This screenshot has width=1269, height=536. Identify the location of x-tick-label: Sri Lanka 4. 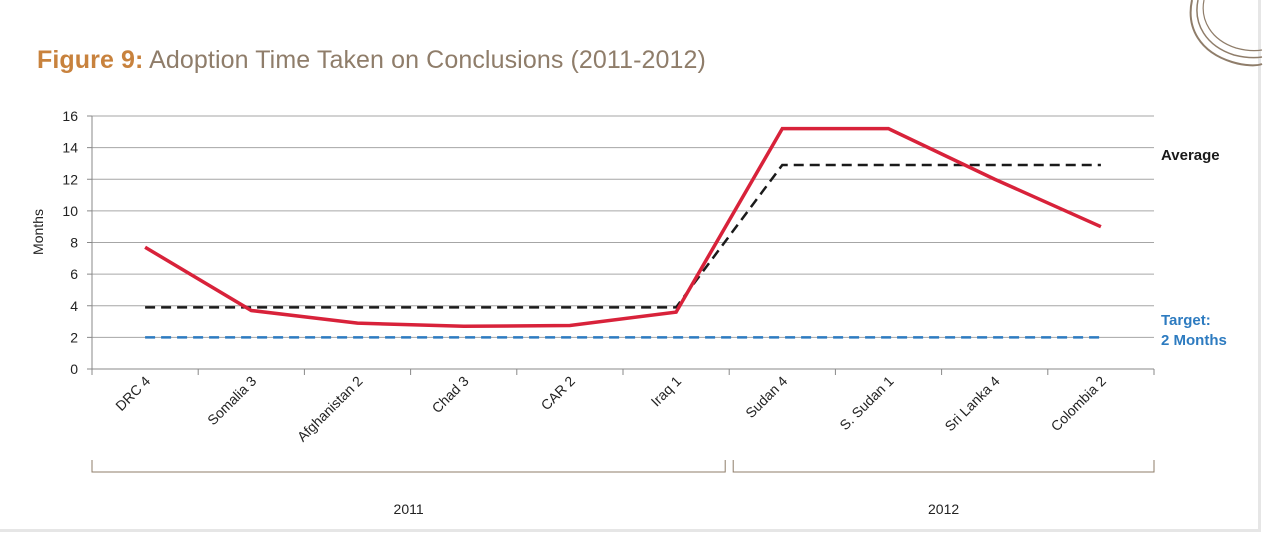
(972, 404).